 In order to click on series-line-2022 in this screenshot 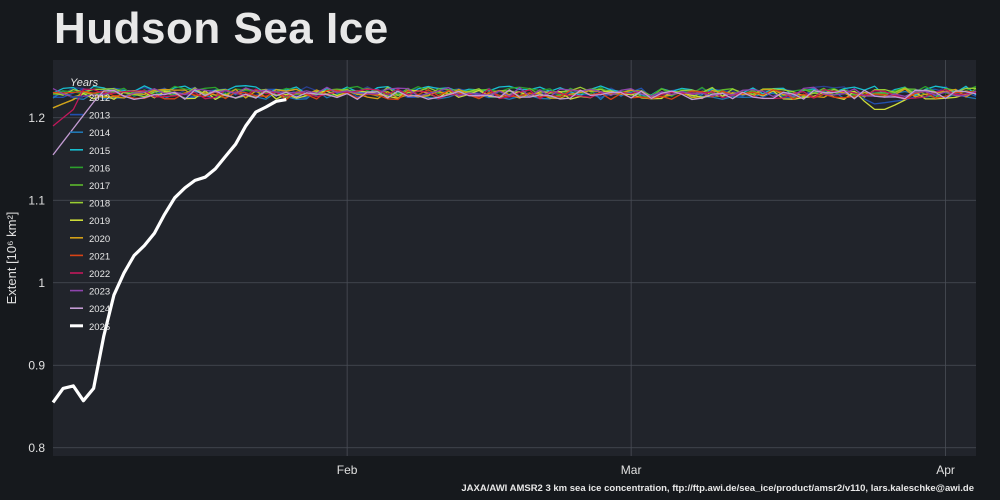, I will do `click(514, 107)`.